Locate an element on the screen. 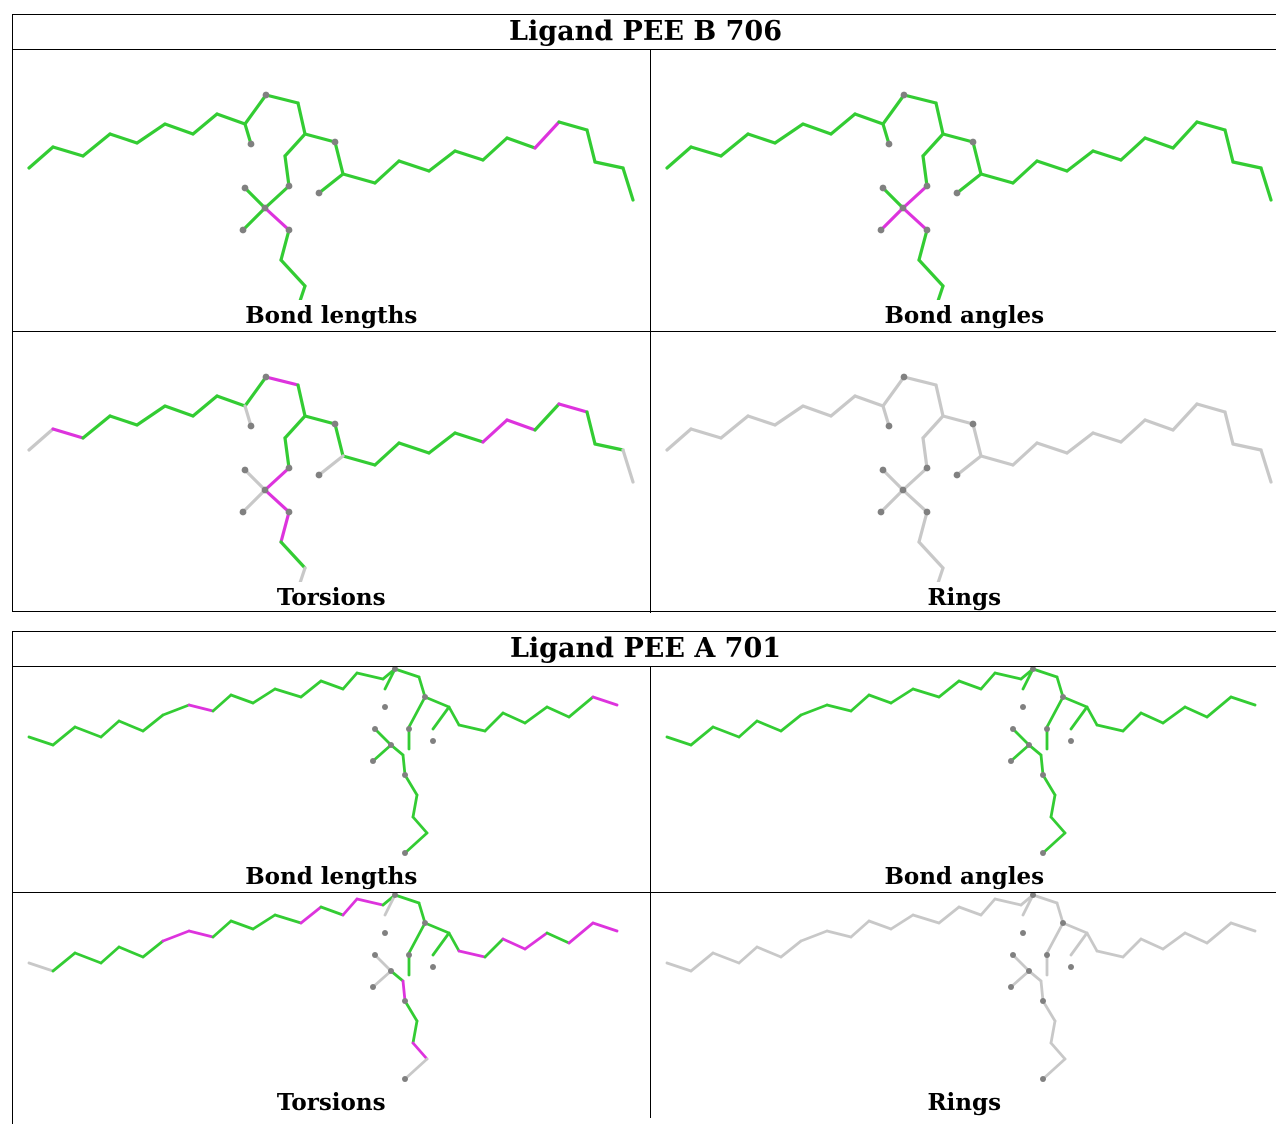  ligand-title: Ligand PEE A 701 is located at coordinates (644, 649).